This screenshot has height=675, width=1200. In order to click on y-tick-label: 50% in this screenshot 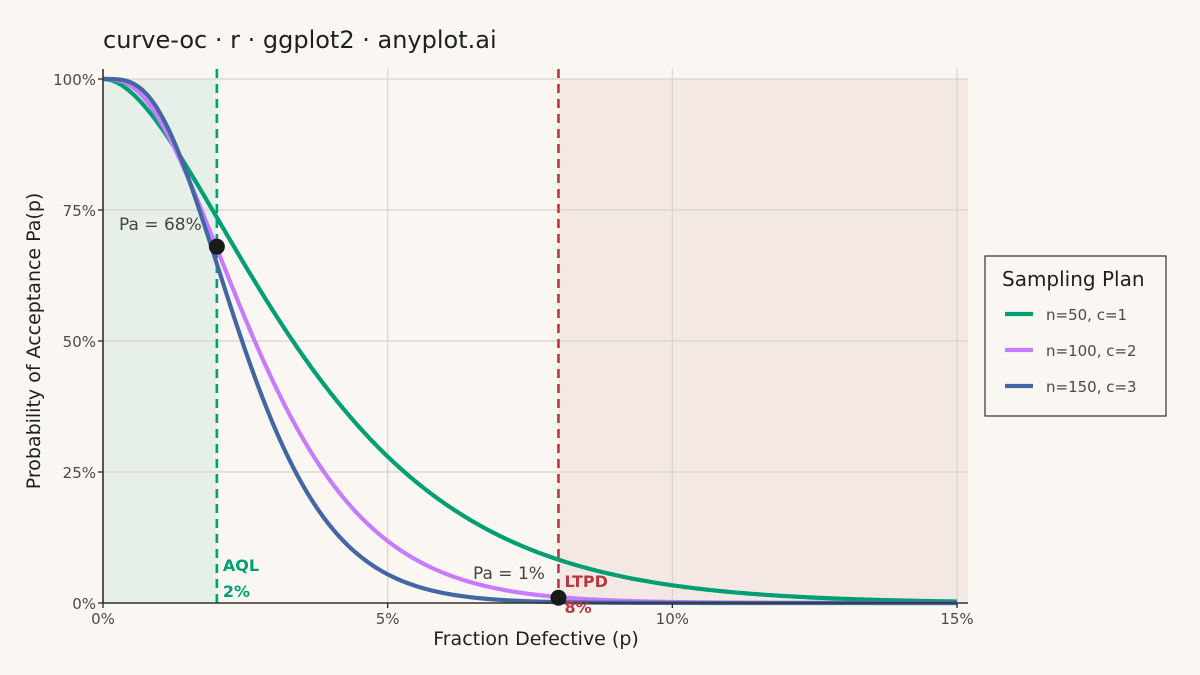, I will do `click(79, 342)`.